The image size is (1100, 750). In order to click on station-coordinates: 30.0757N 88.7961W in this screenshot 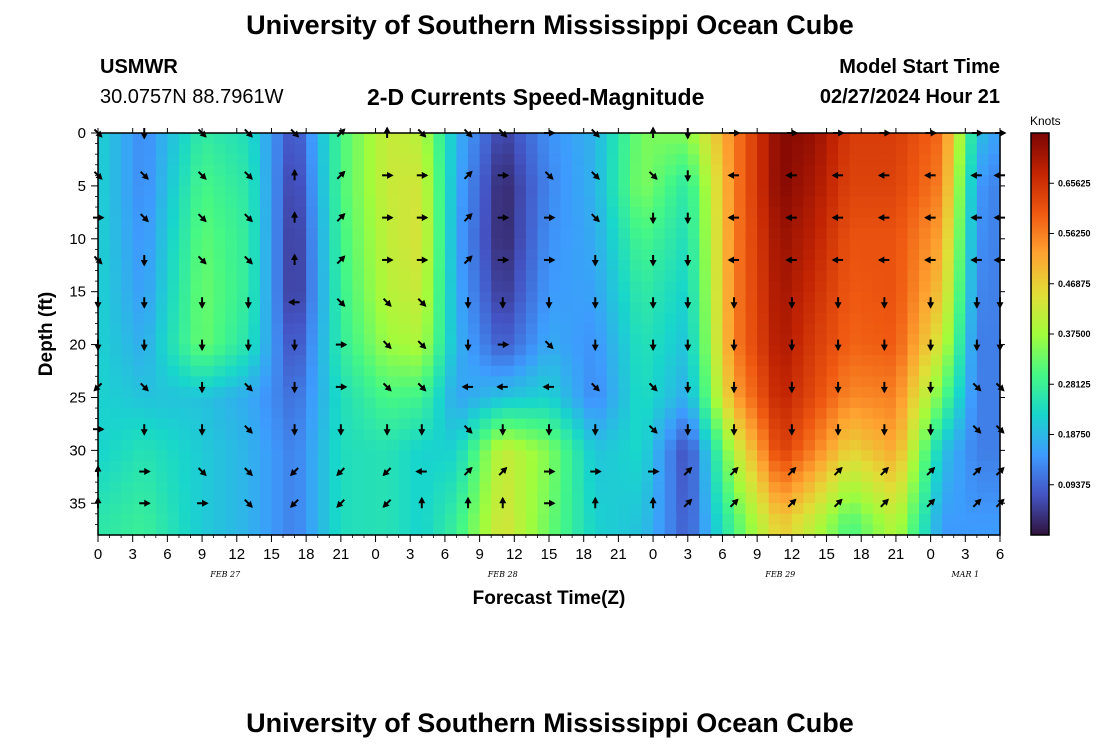, I will do `click(192, 97)`.